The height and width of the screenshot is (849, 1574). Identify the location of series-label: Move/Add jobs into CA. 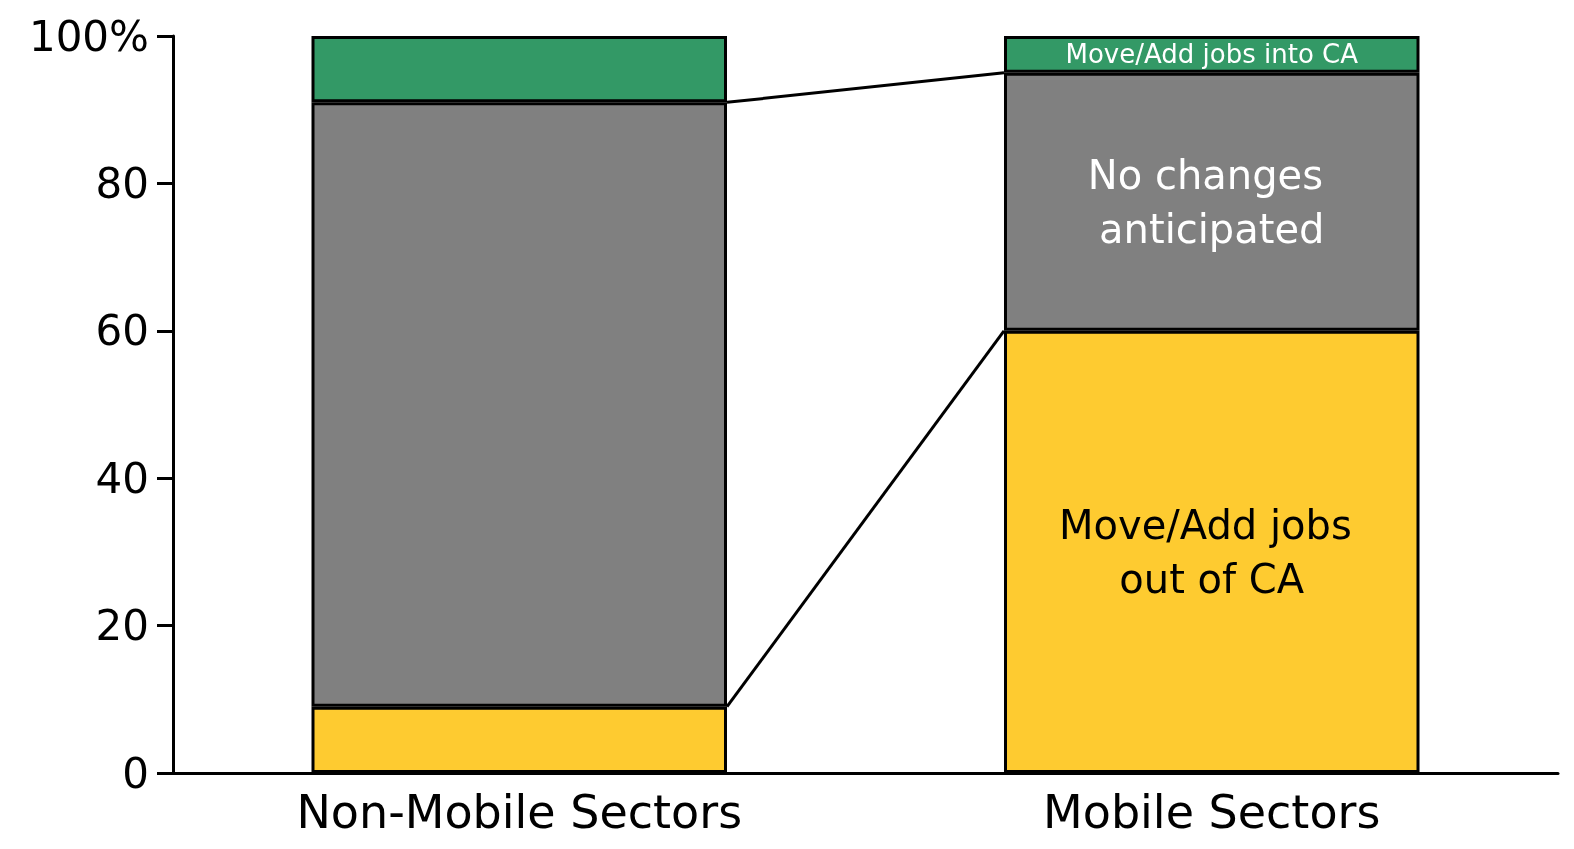
(1212, 54).